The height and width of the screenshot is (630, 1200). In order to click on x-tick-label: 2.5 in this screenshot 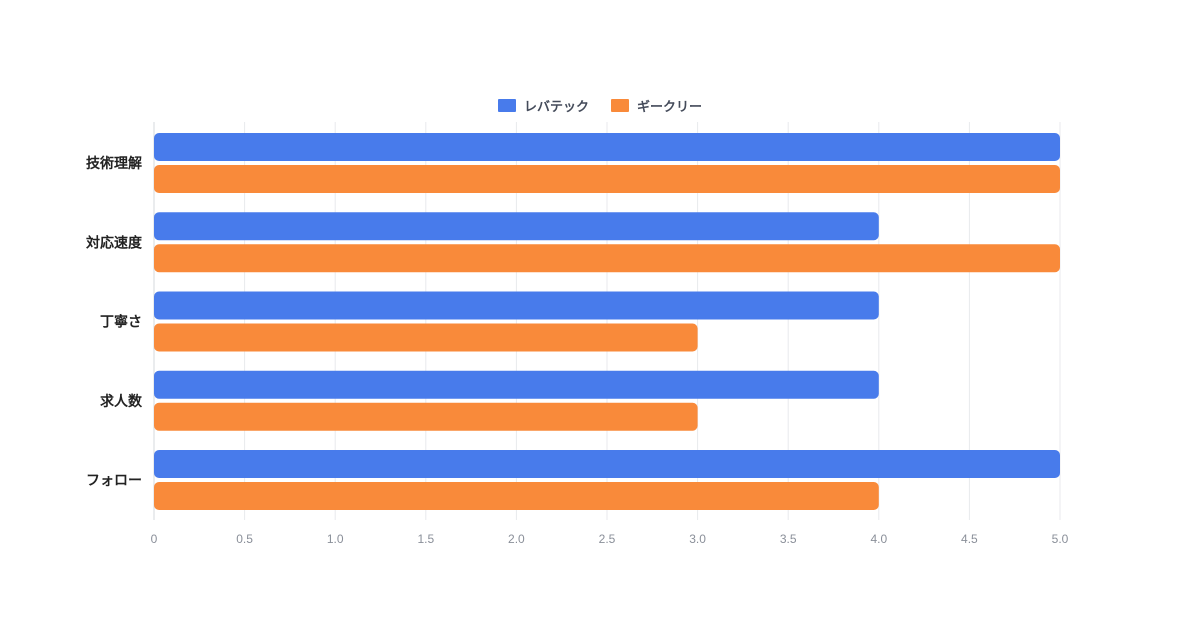, I will do `click(607, 539)`.